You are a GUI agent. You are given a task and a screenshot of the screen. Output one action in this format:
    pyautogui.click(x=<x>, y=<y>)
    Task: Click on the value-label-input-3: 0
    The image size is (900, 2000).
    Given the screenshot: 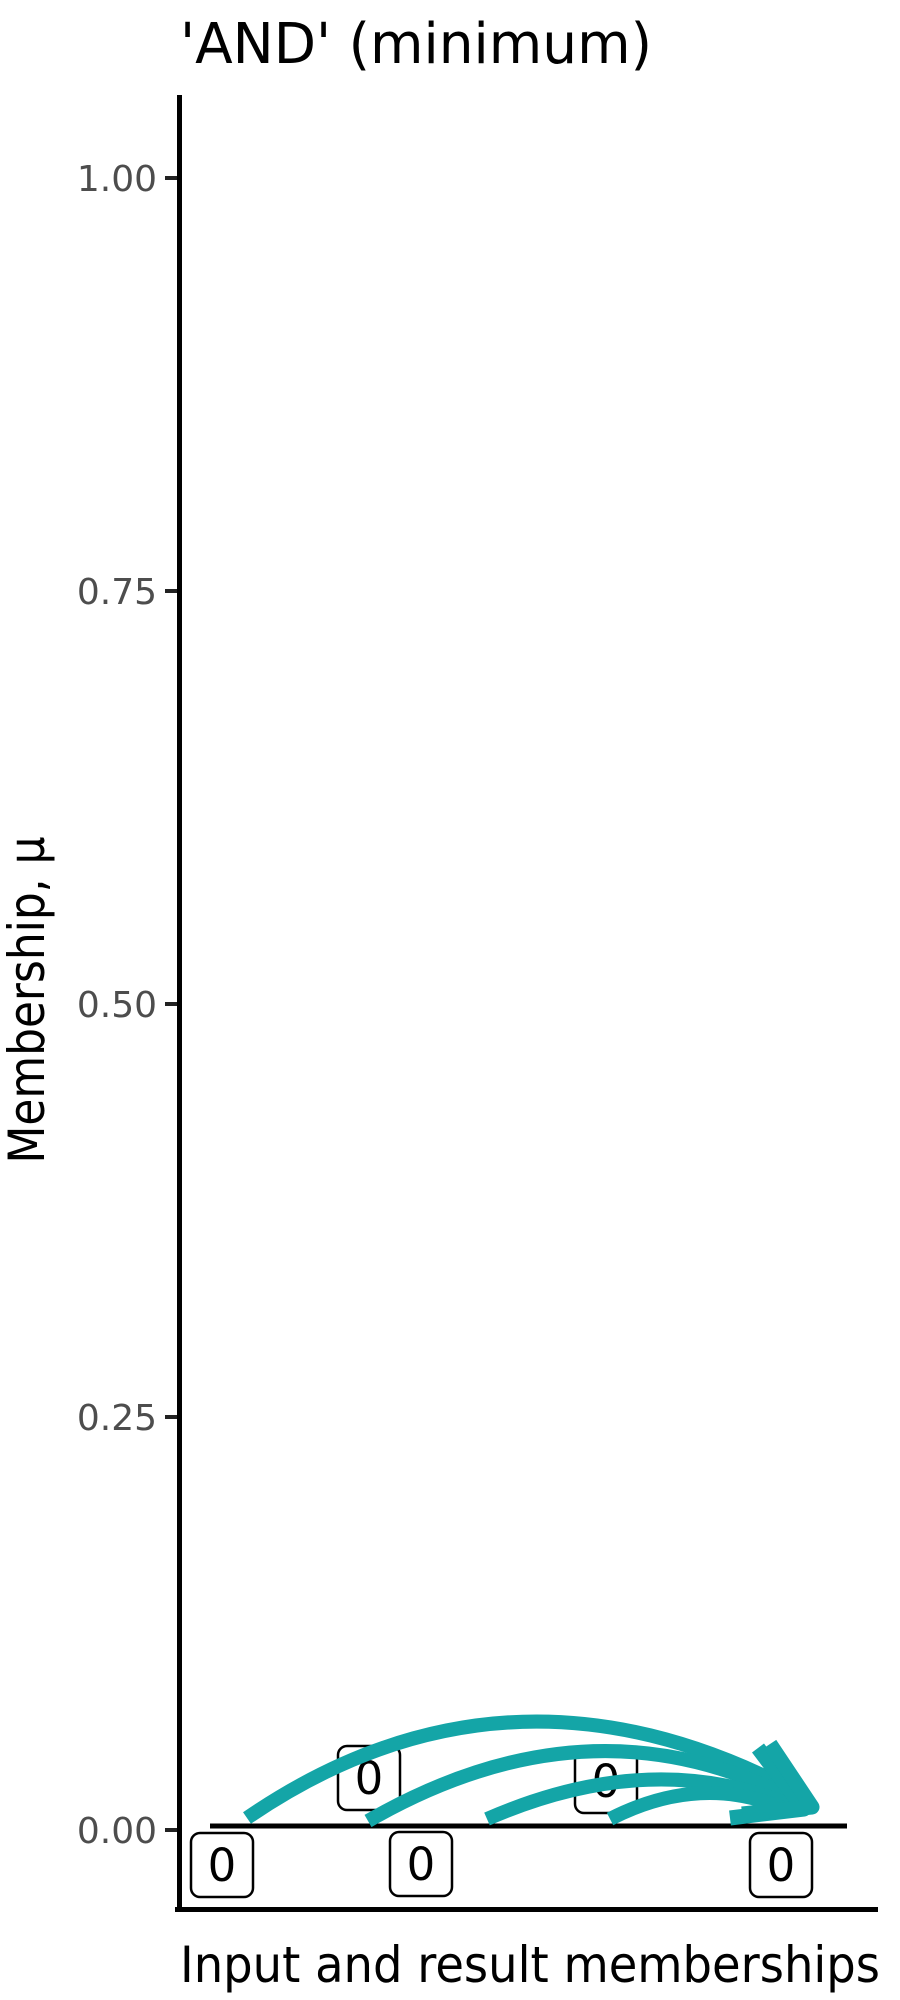 What is the action you would take?
    pyautogui.click(x=421, y=1864)
    